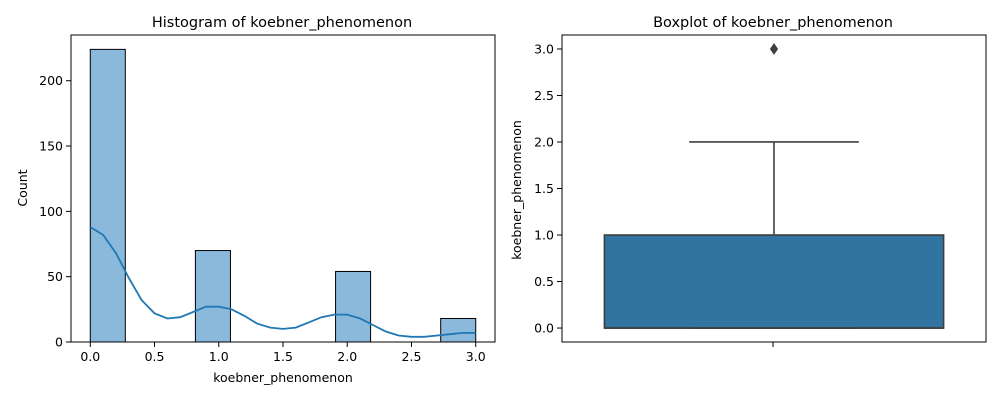  What do you see at coordinates (282, 282) in the screenshot?
I see `kde-line` at bounding box center [282, 282].